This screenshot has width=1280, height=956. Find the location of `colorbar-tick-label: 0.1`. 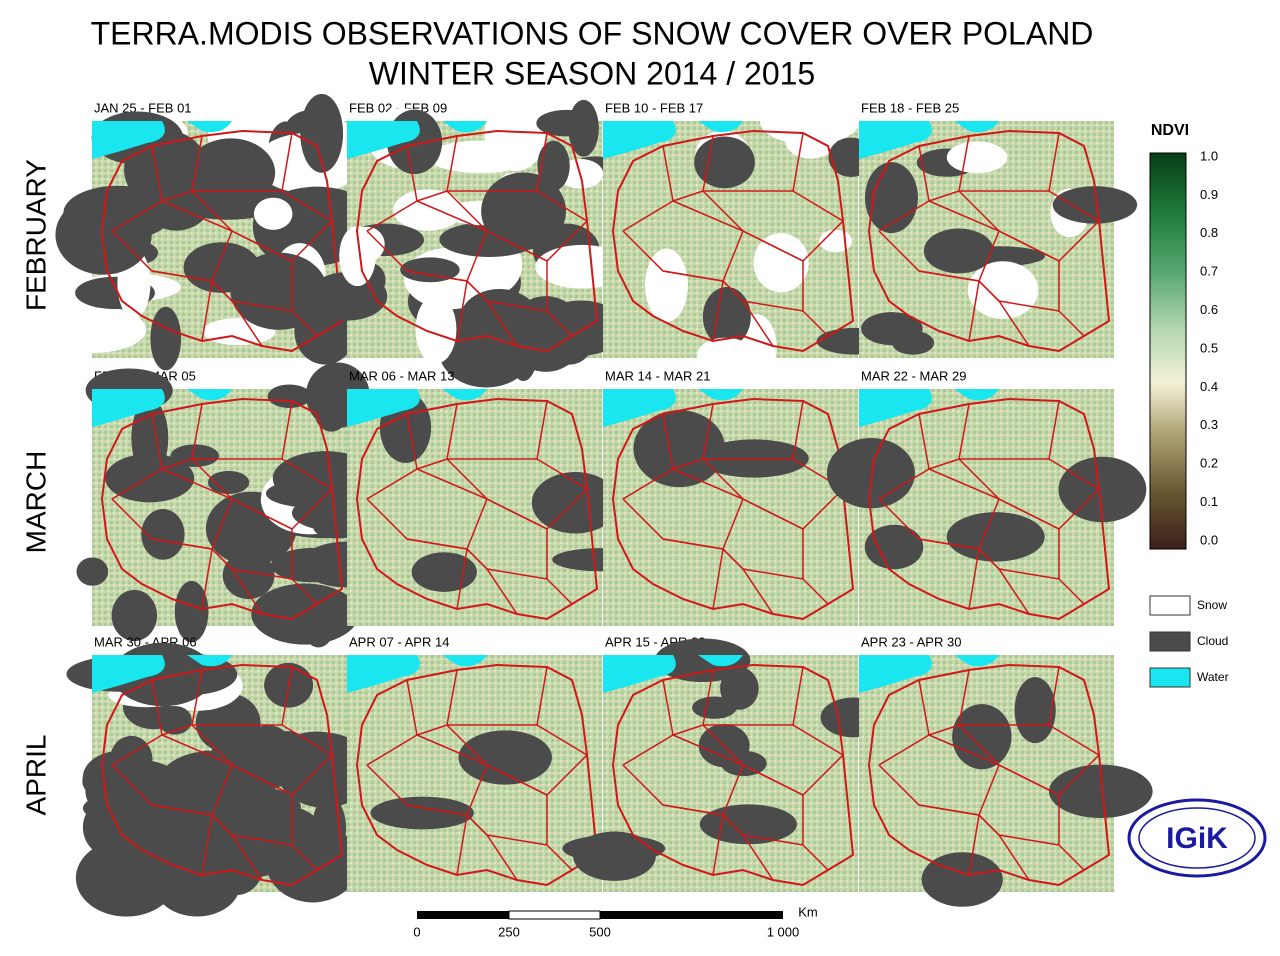

colorbar-tick-label: 0.1 is located at coordinates (1209, 501).